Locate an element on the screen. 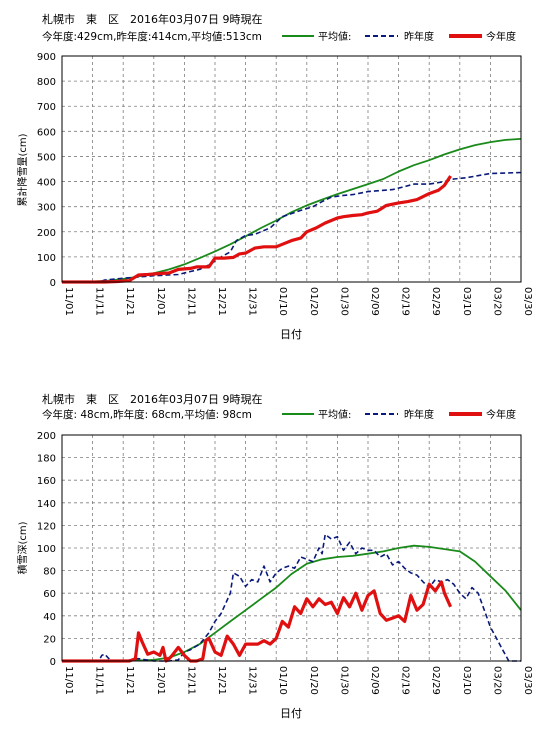 This screenshot has height=733, width=539. y-tick-label: 160 is located at coordinates (46, 481).